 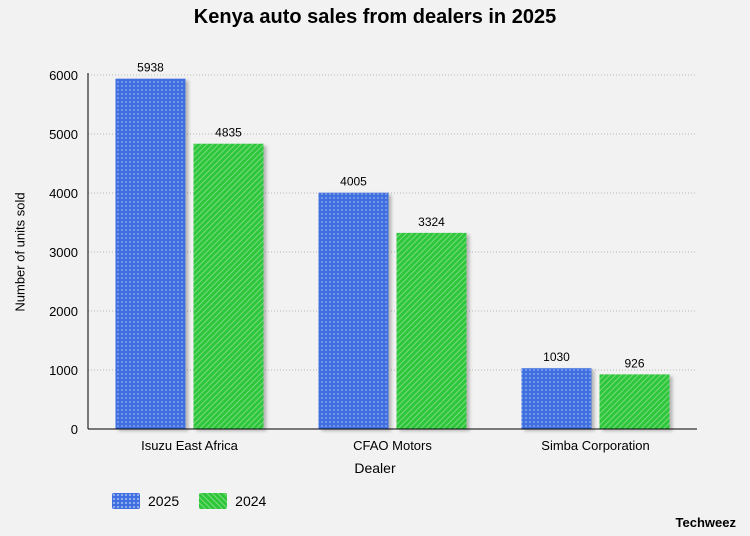 What do you see at coordinates (63, 370) in the screenshot?
I see `y-tick-label: 1000` at bounding box center [63, 370].